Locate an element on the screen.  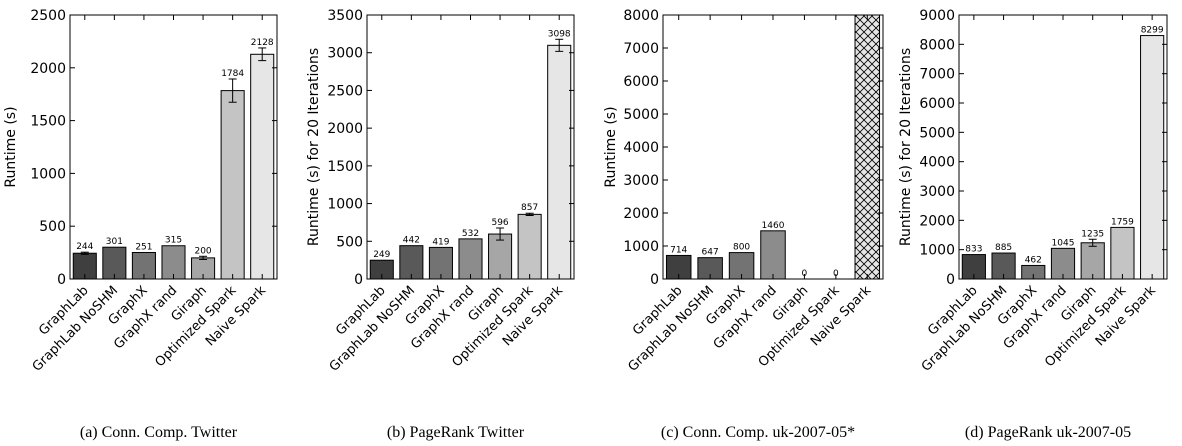
data-label: 1045 is located at coordinates (1063, 243).